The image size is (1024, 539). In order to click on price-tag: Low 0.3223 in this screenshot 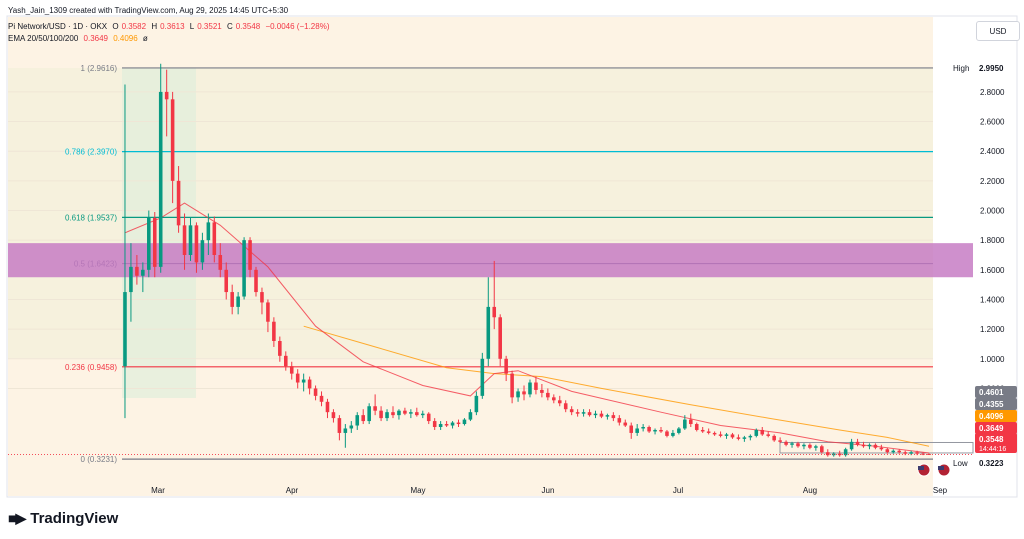, I will do `click(978, 463)`.